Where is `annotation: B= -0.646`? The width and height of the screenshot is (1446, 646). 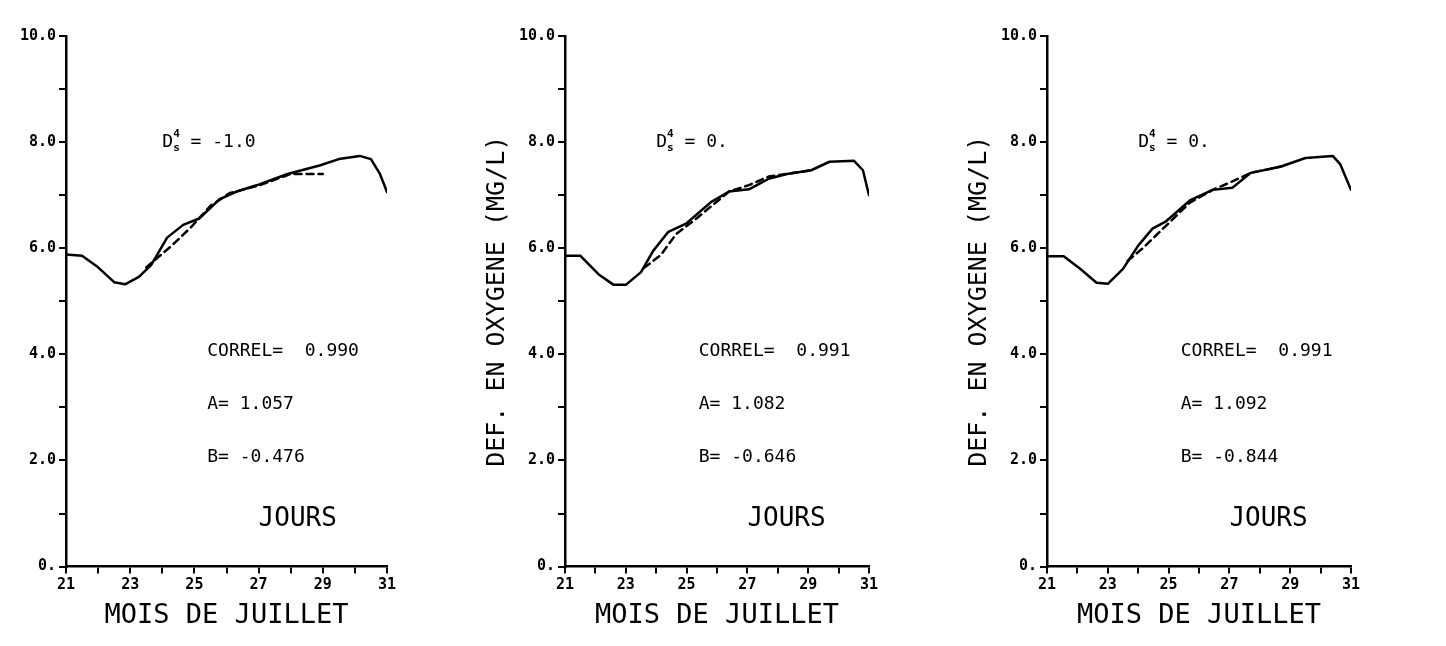
annotation: B= -0.646 is located at coordinates (747, 456).